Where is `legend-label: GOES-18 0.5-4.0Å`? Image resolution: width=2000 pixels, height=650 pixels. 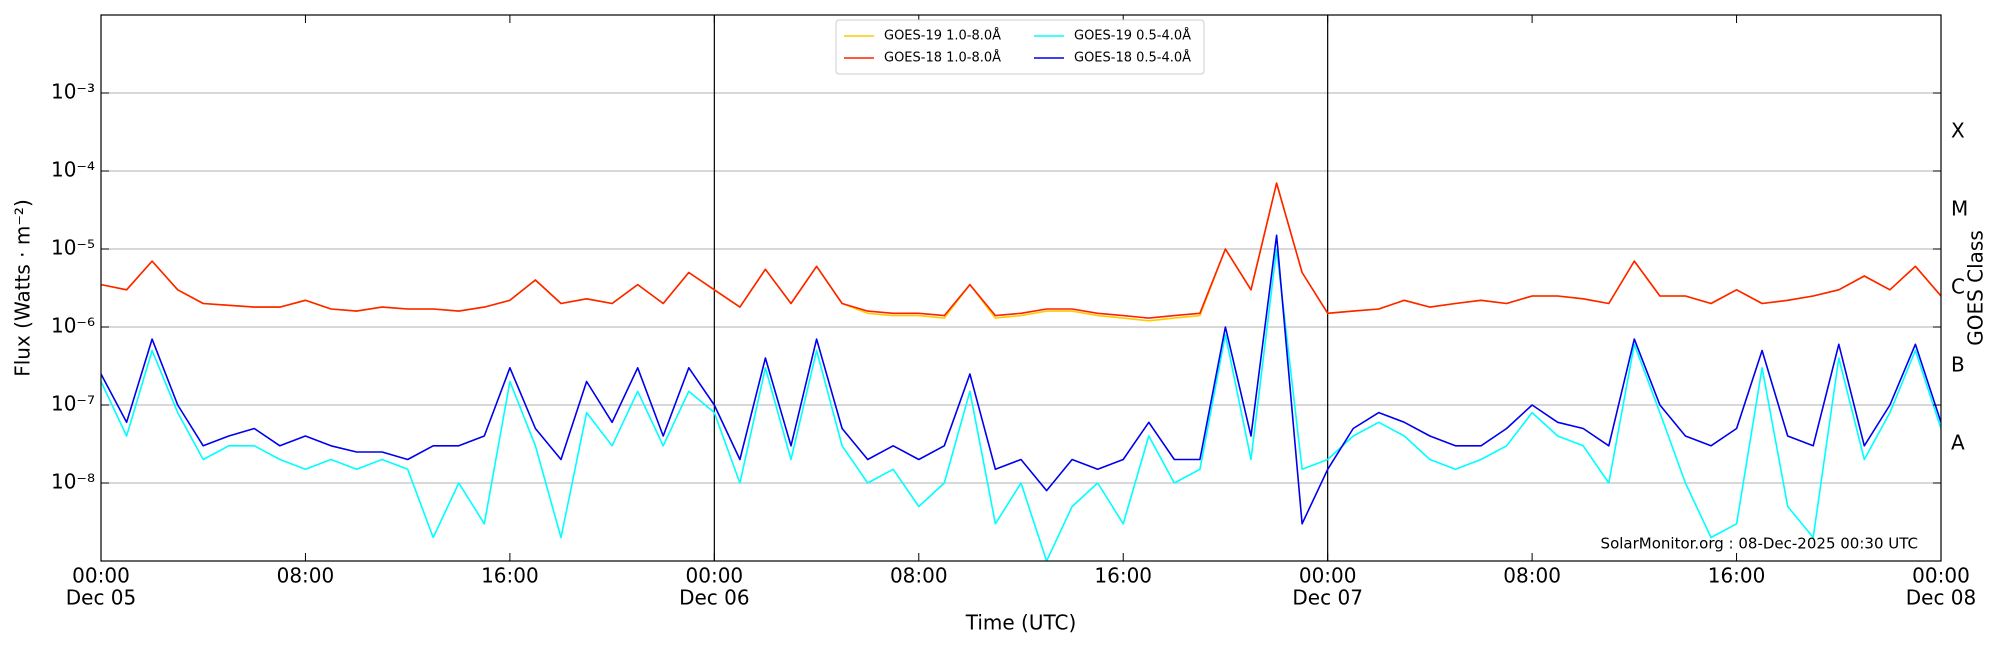
legend-label: GOES-18 0.5-4.0Å is located at coordinates (1132, 58).